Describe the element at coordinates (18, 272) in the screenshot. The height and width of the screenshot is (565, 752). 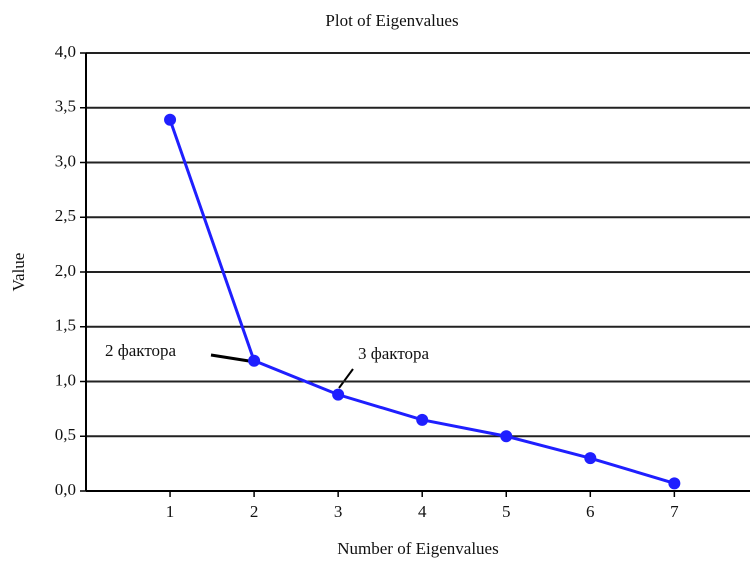
I see `y-axis-label: Value` at that location.